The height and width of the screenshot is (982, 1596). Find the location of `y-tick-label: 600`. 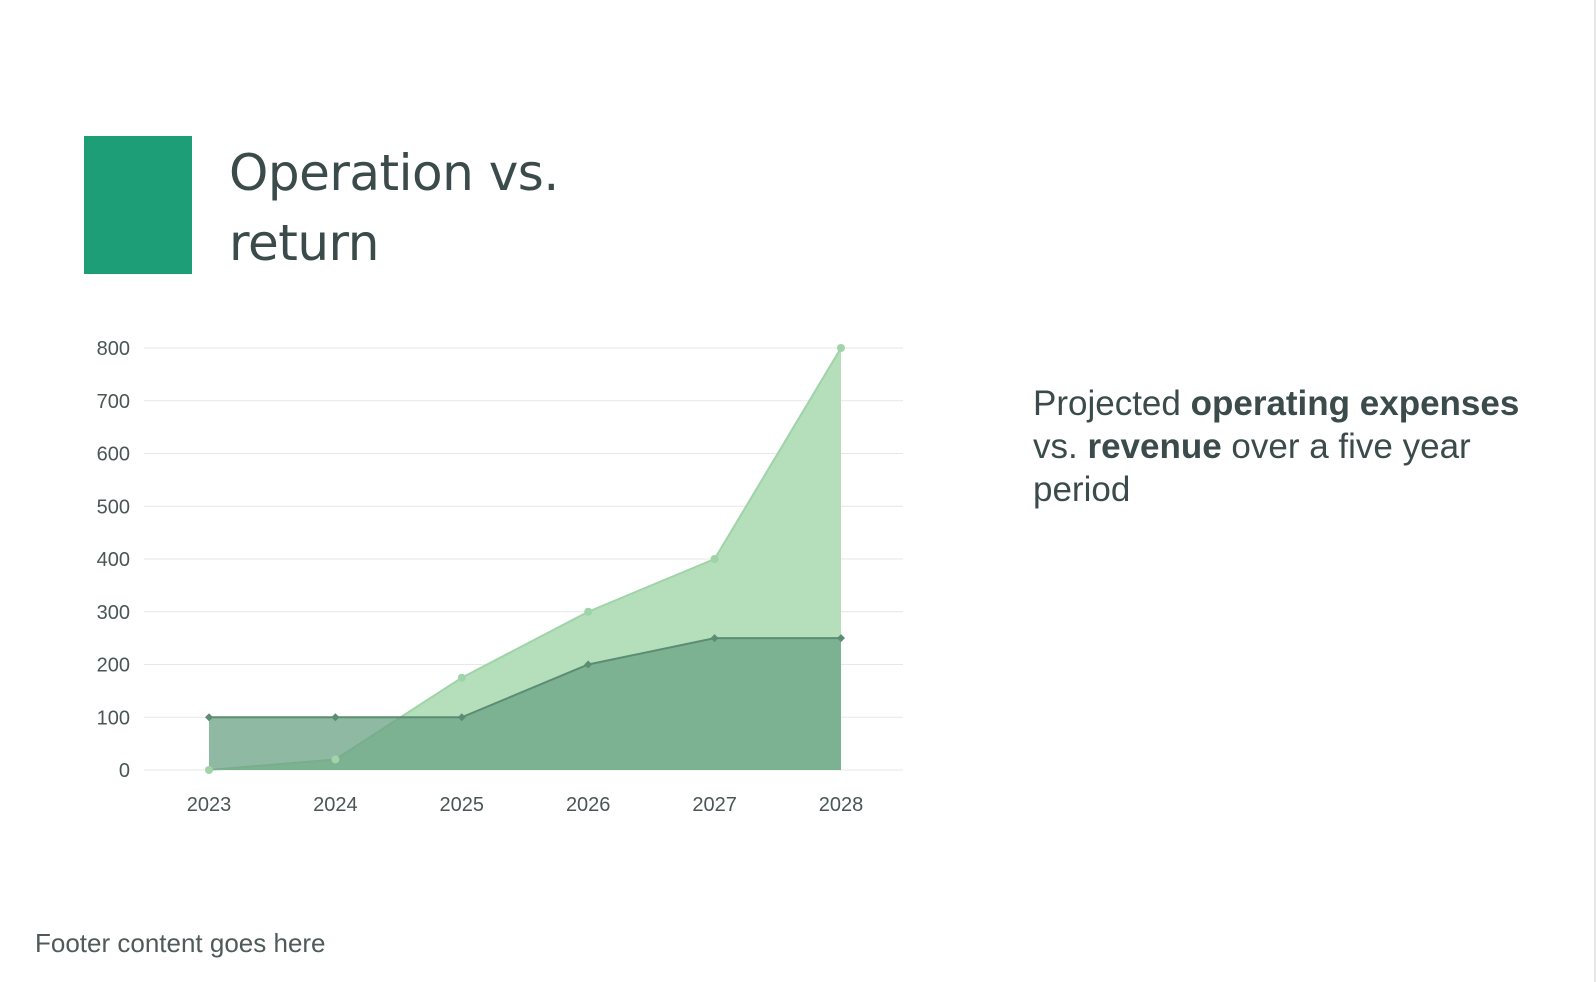

y-tick-label: 600 is located at coordinates (113, 455).